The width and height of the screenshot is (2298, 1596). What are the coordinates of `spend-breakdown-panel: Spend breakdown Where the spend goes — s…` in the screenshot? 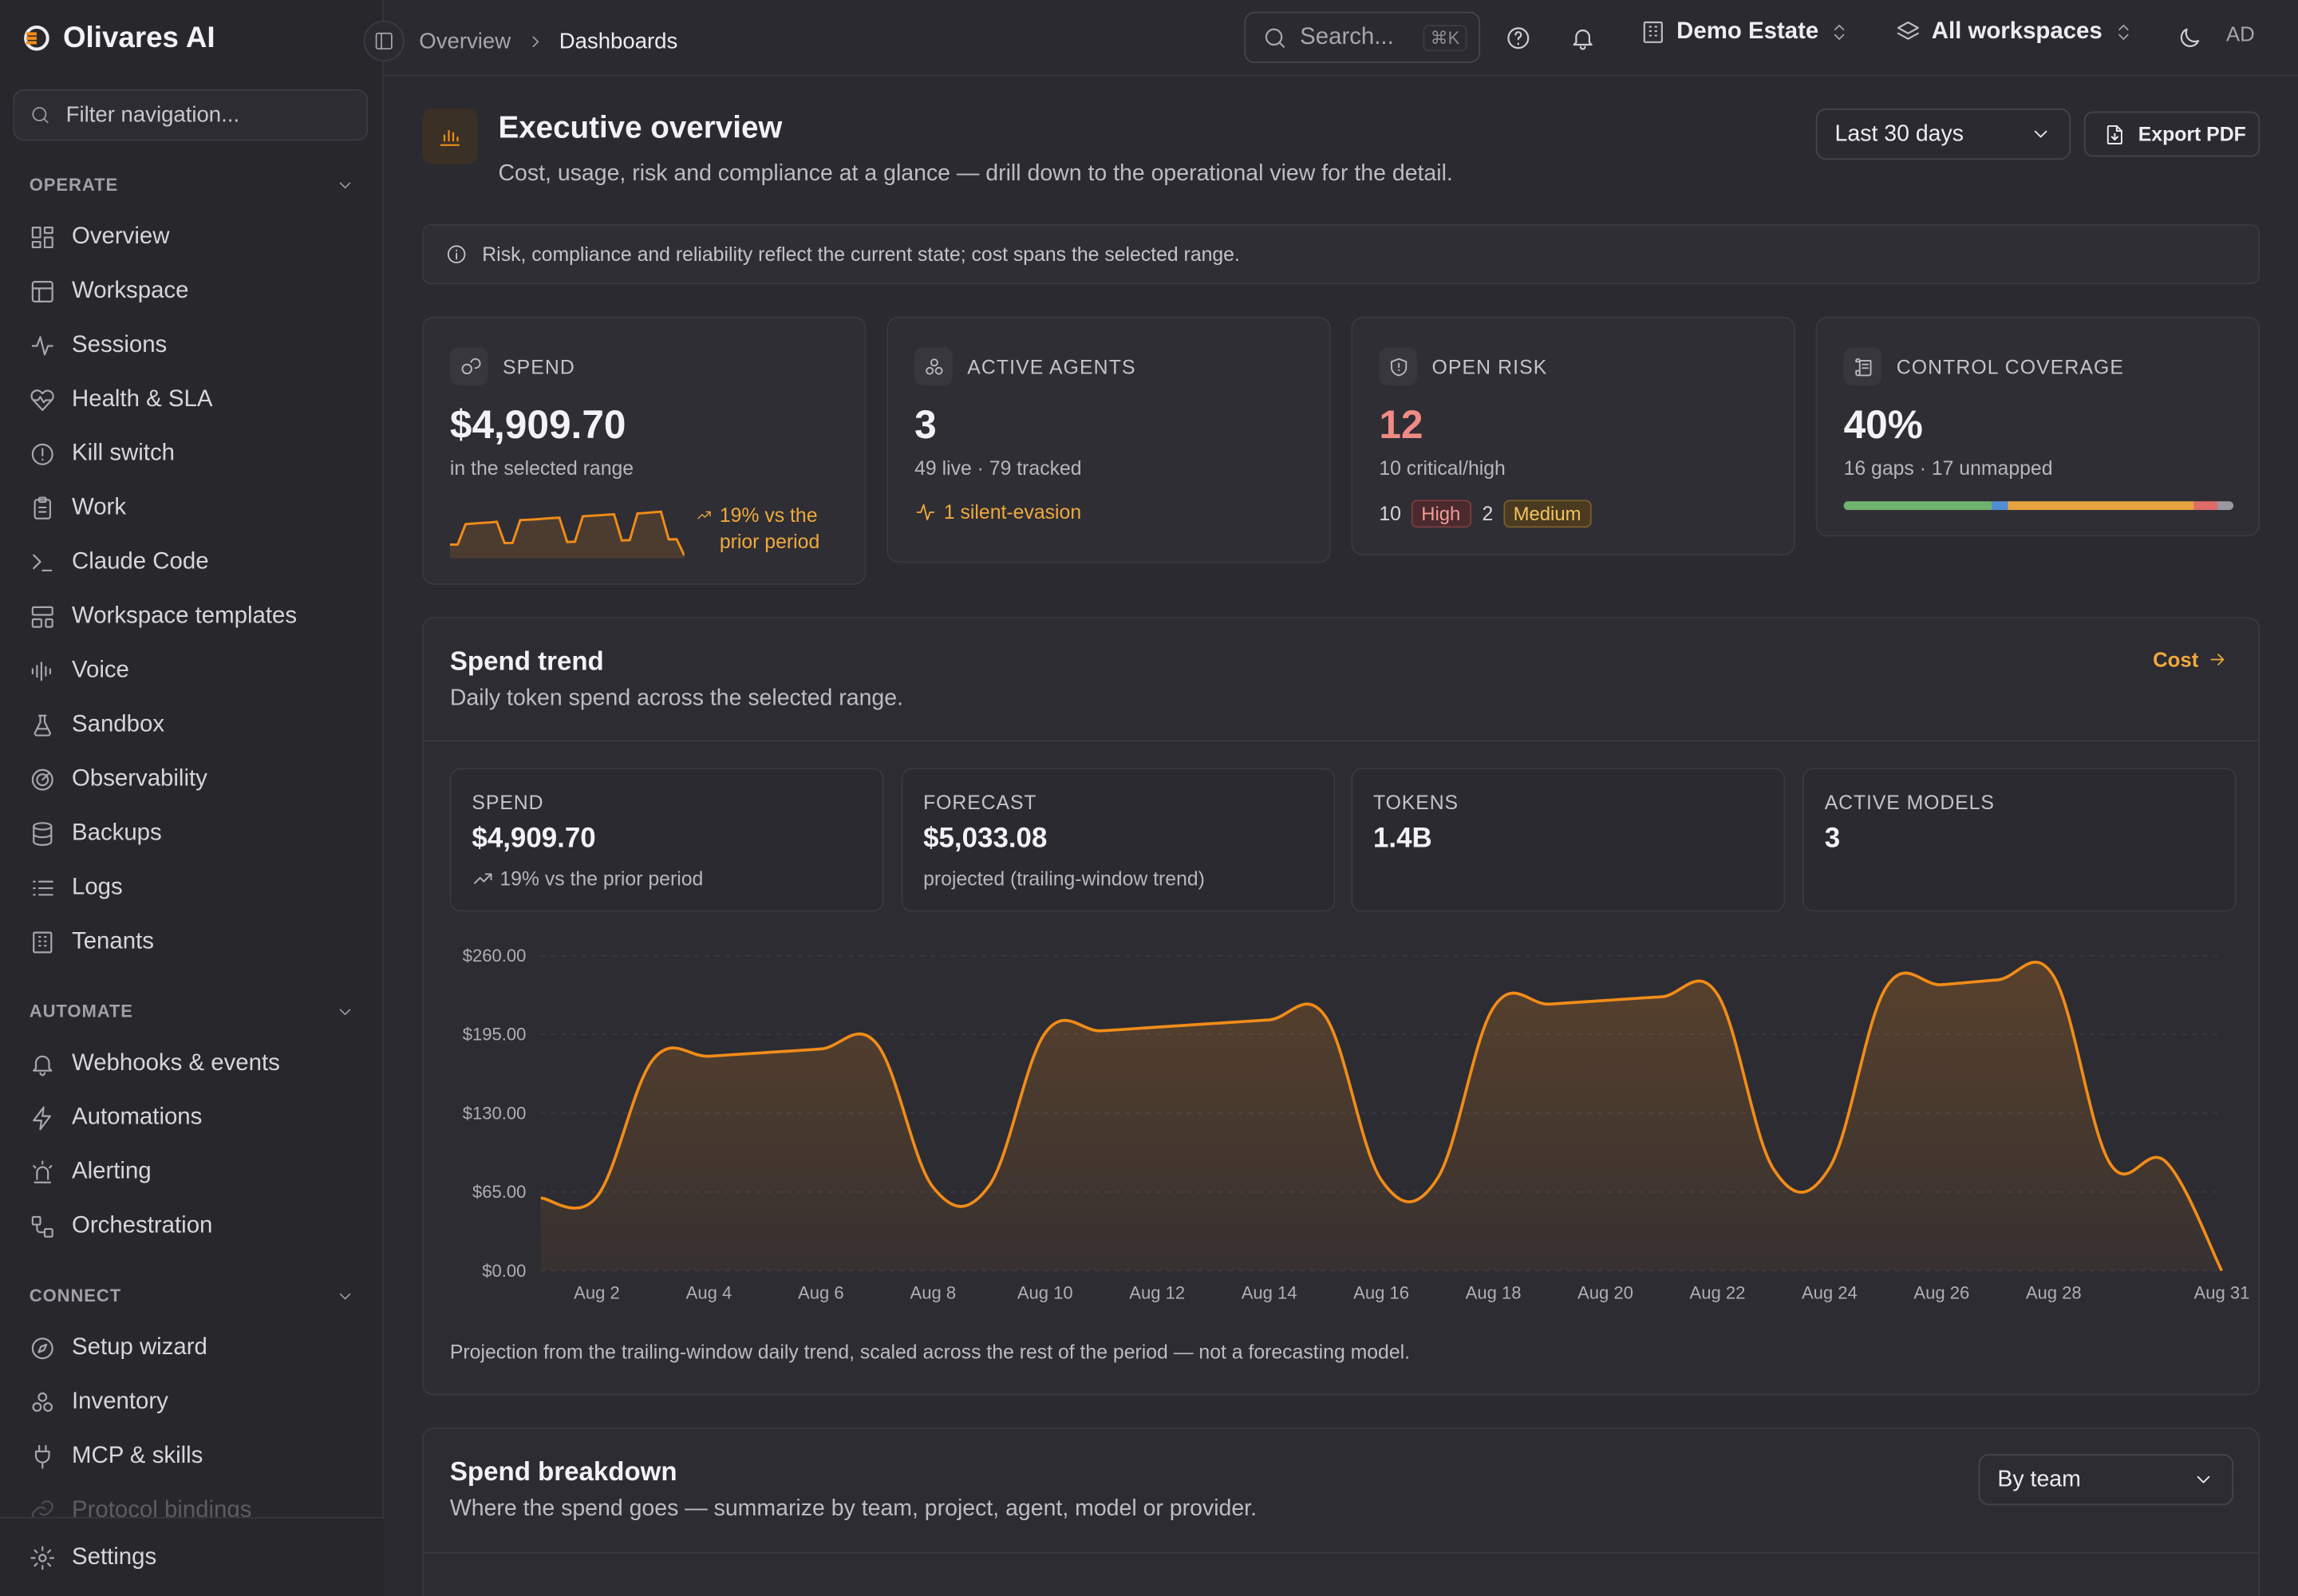 It's located at (1340, 1511).